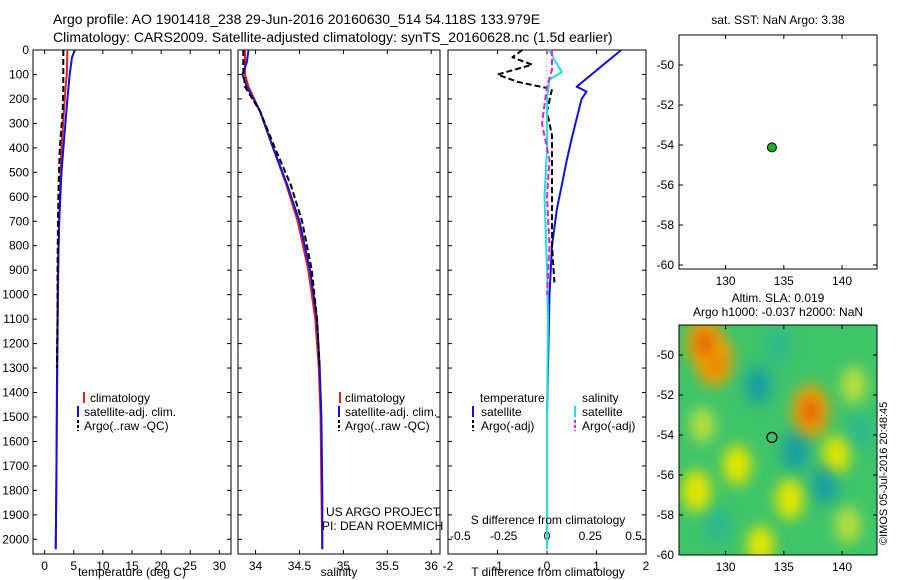 The height and width of the screenshot is (580, 900). What do you see at coordinates (666, 435) in the screenshot?
I see `lat-tick-label: -54` at bounding box center [666, 435].